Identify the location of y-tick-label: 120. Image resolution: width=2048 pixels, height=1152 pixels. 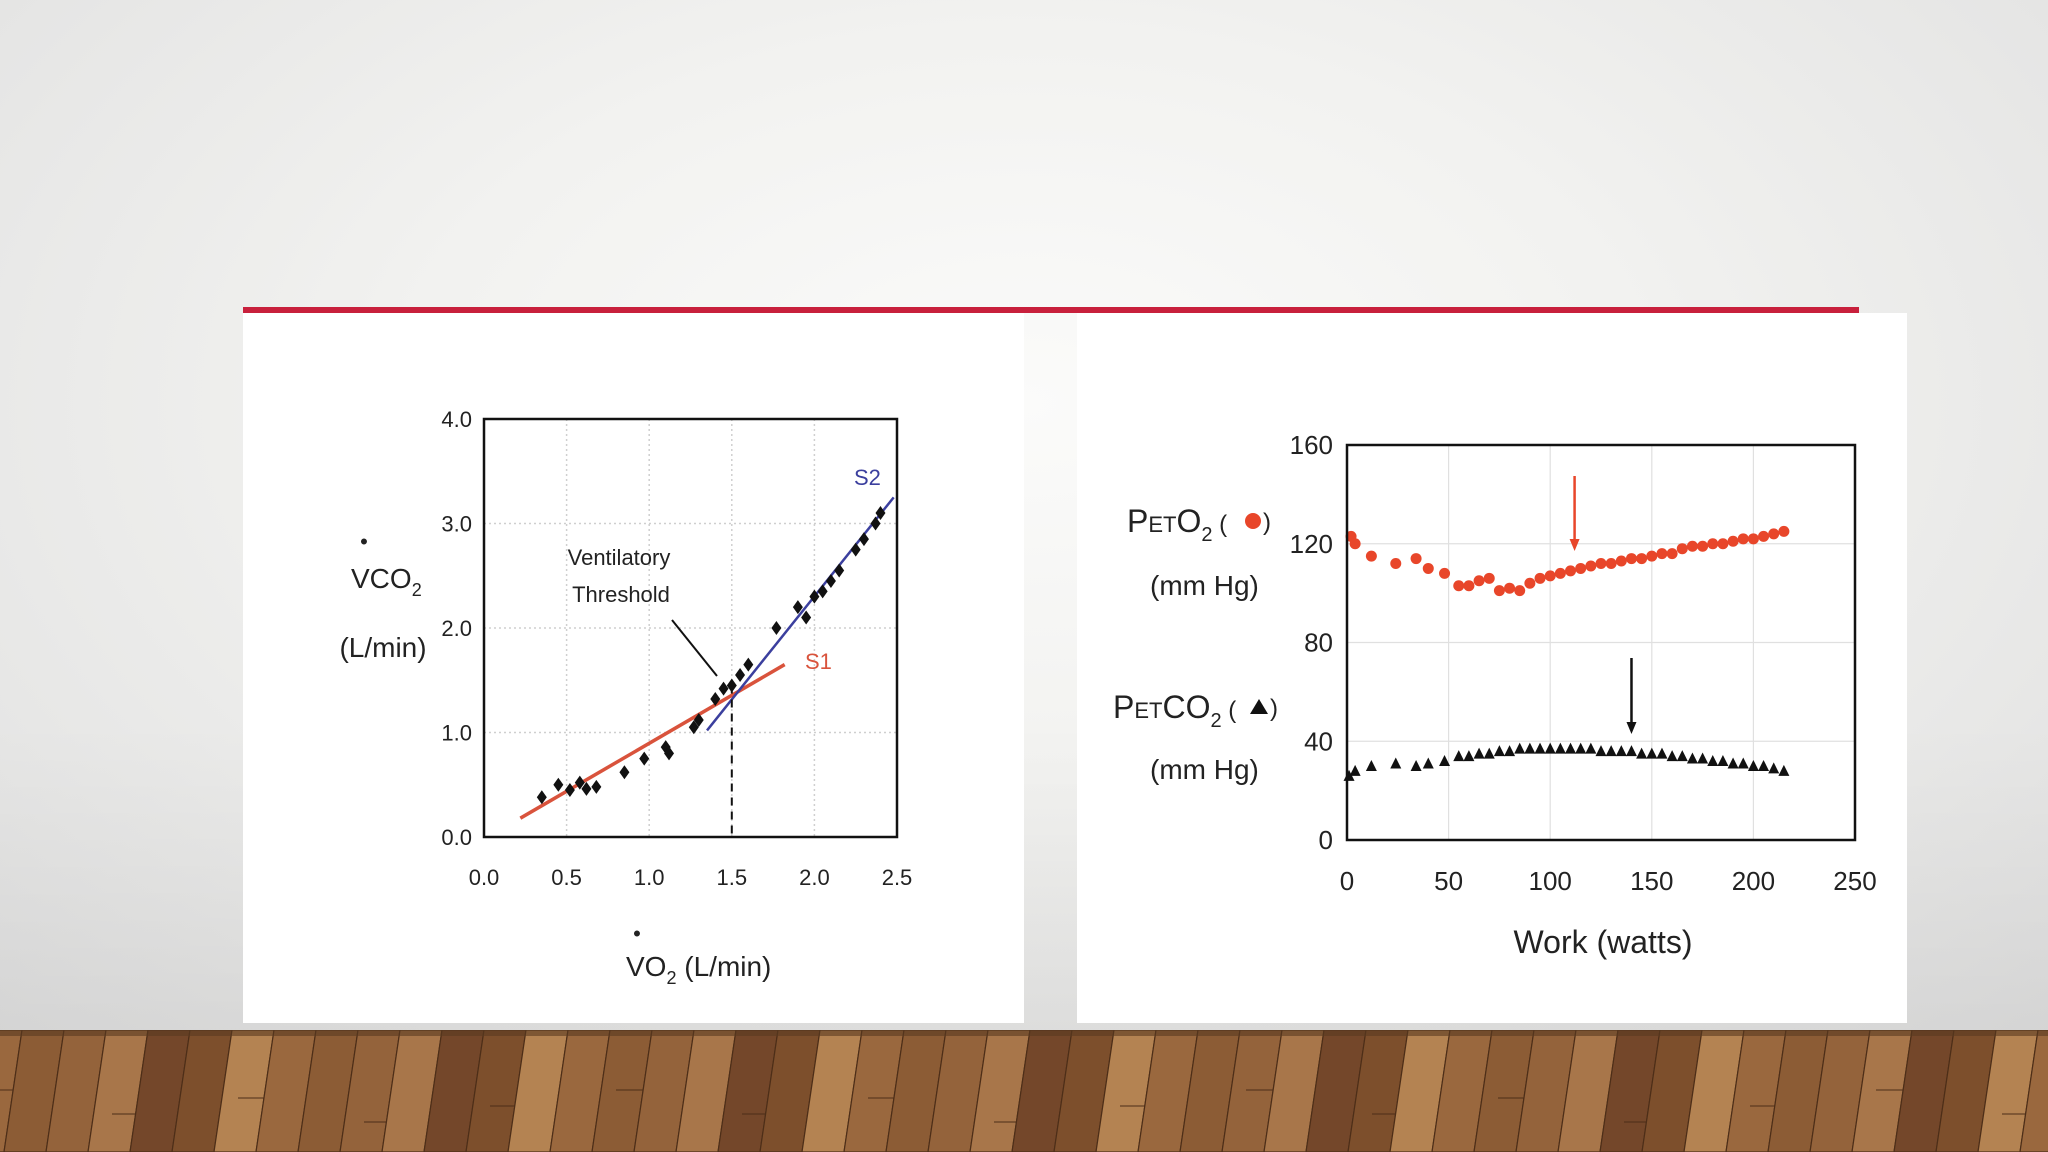
(1311, 544).